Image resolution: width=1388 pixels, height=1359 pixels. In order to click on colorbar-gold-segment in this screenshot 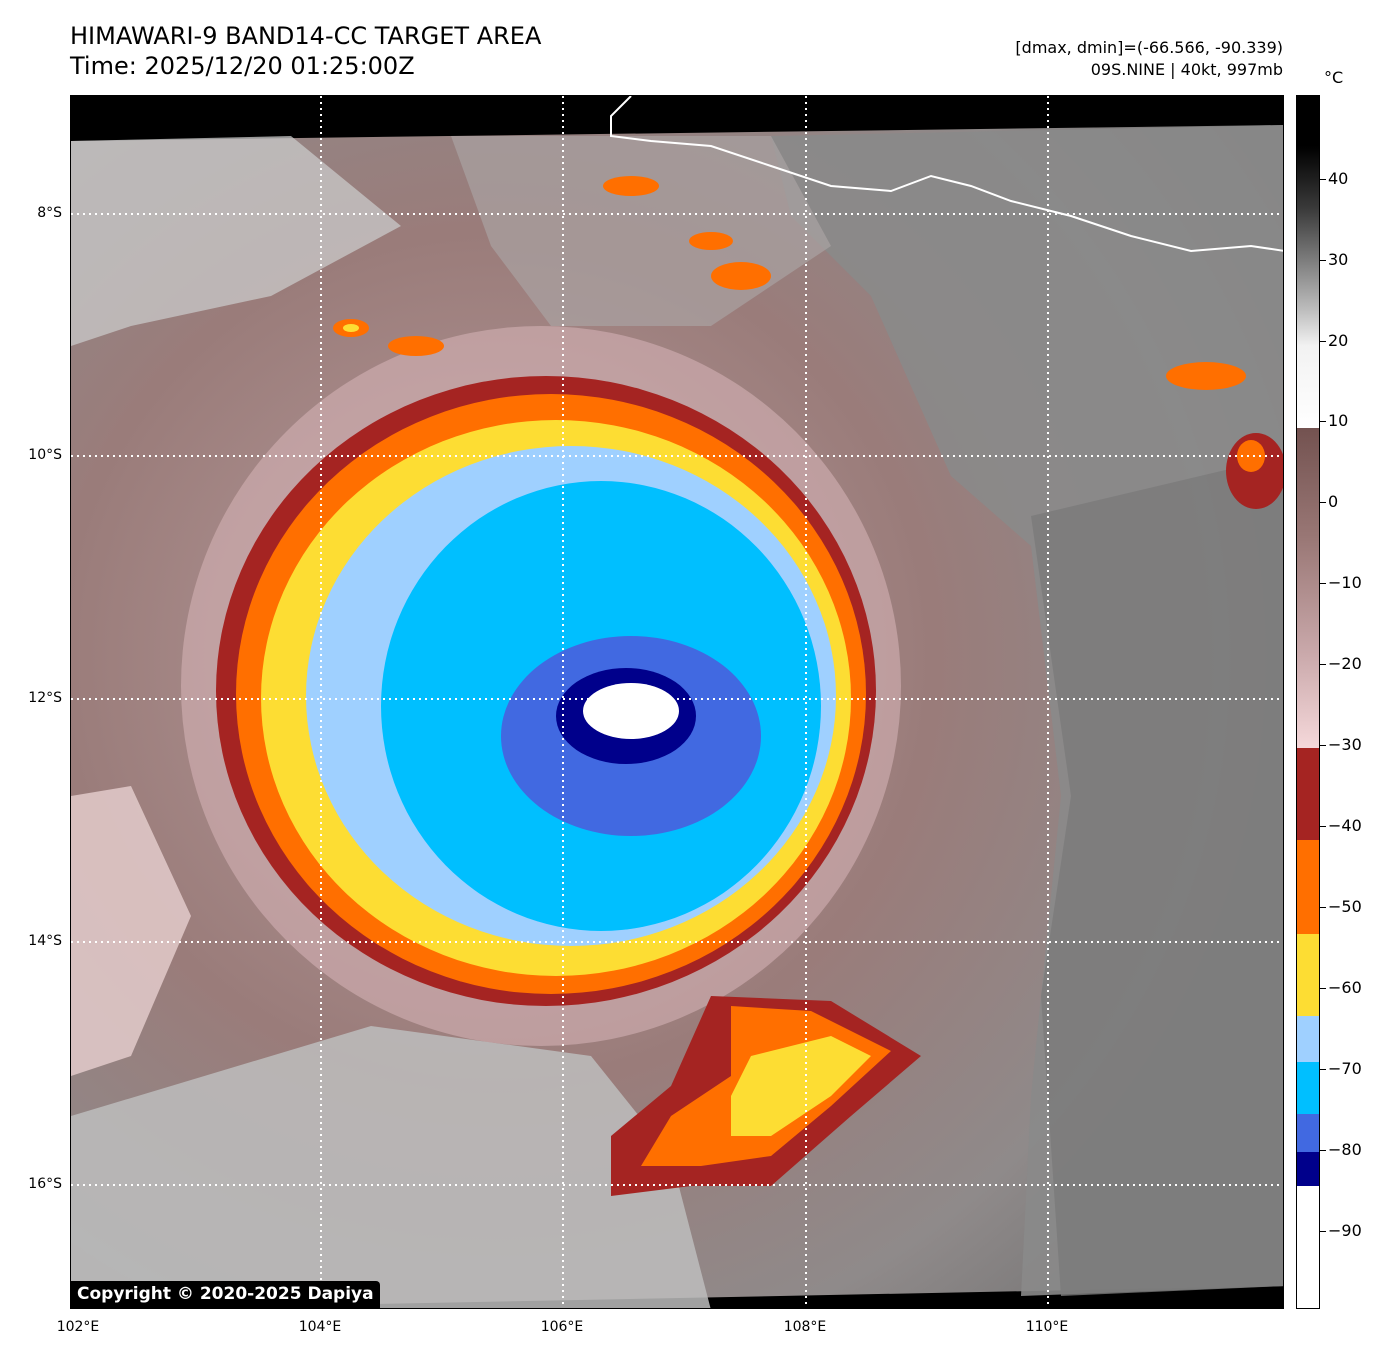, I will do `click(1308, 975)`.